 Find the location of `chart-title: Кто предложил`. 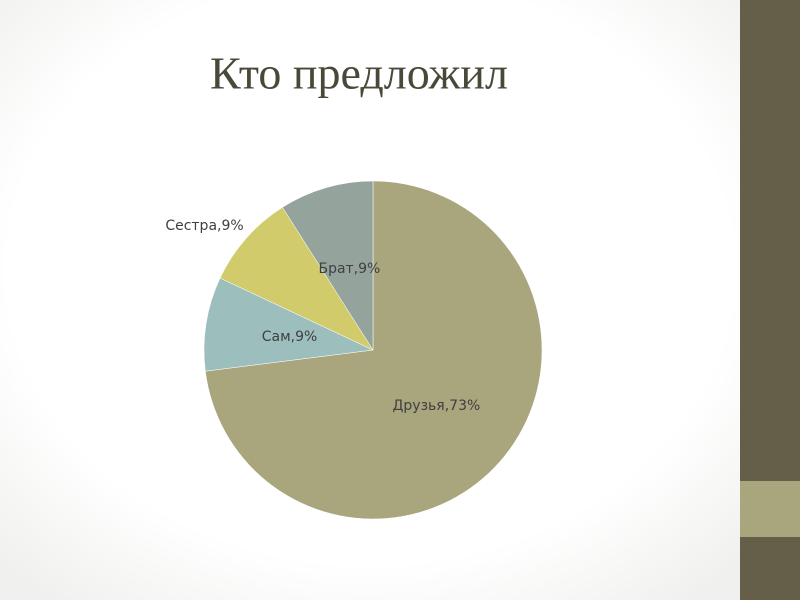

chart-title: Кто предложил is located at coordinates (359, 73).